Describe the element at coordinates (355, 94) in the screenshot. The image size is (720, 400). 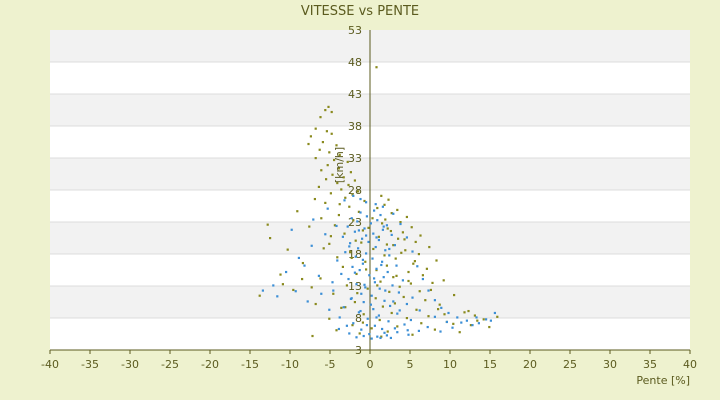
I see `y-tick-label: 43` at that location.